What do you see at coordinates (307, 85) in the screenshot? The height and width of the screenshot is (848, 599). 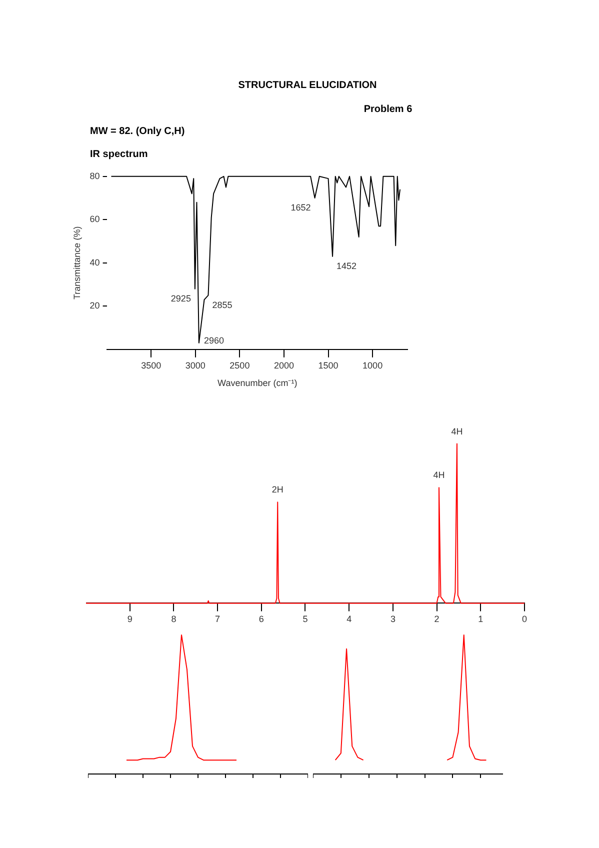 I see `chart-title: STRUCTURAL ELUCIDATION` at bounding box center [307, 85].